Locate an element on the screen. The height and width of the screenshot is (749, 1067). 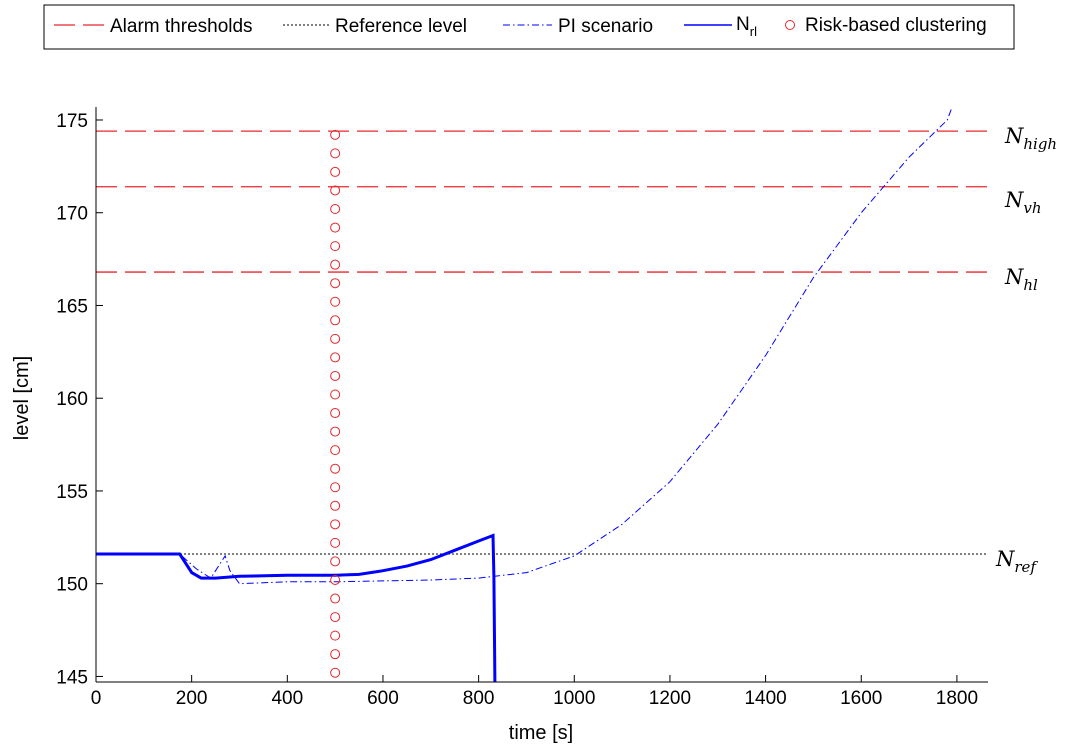
x-tick-label-1400: 1400 is located at coordinates (765, 698).